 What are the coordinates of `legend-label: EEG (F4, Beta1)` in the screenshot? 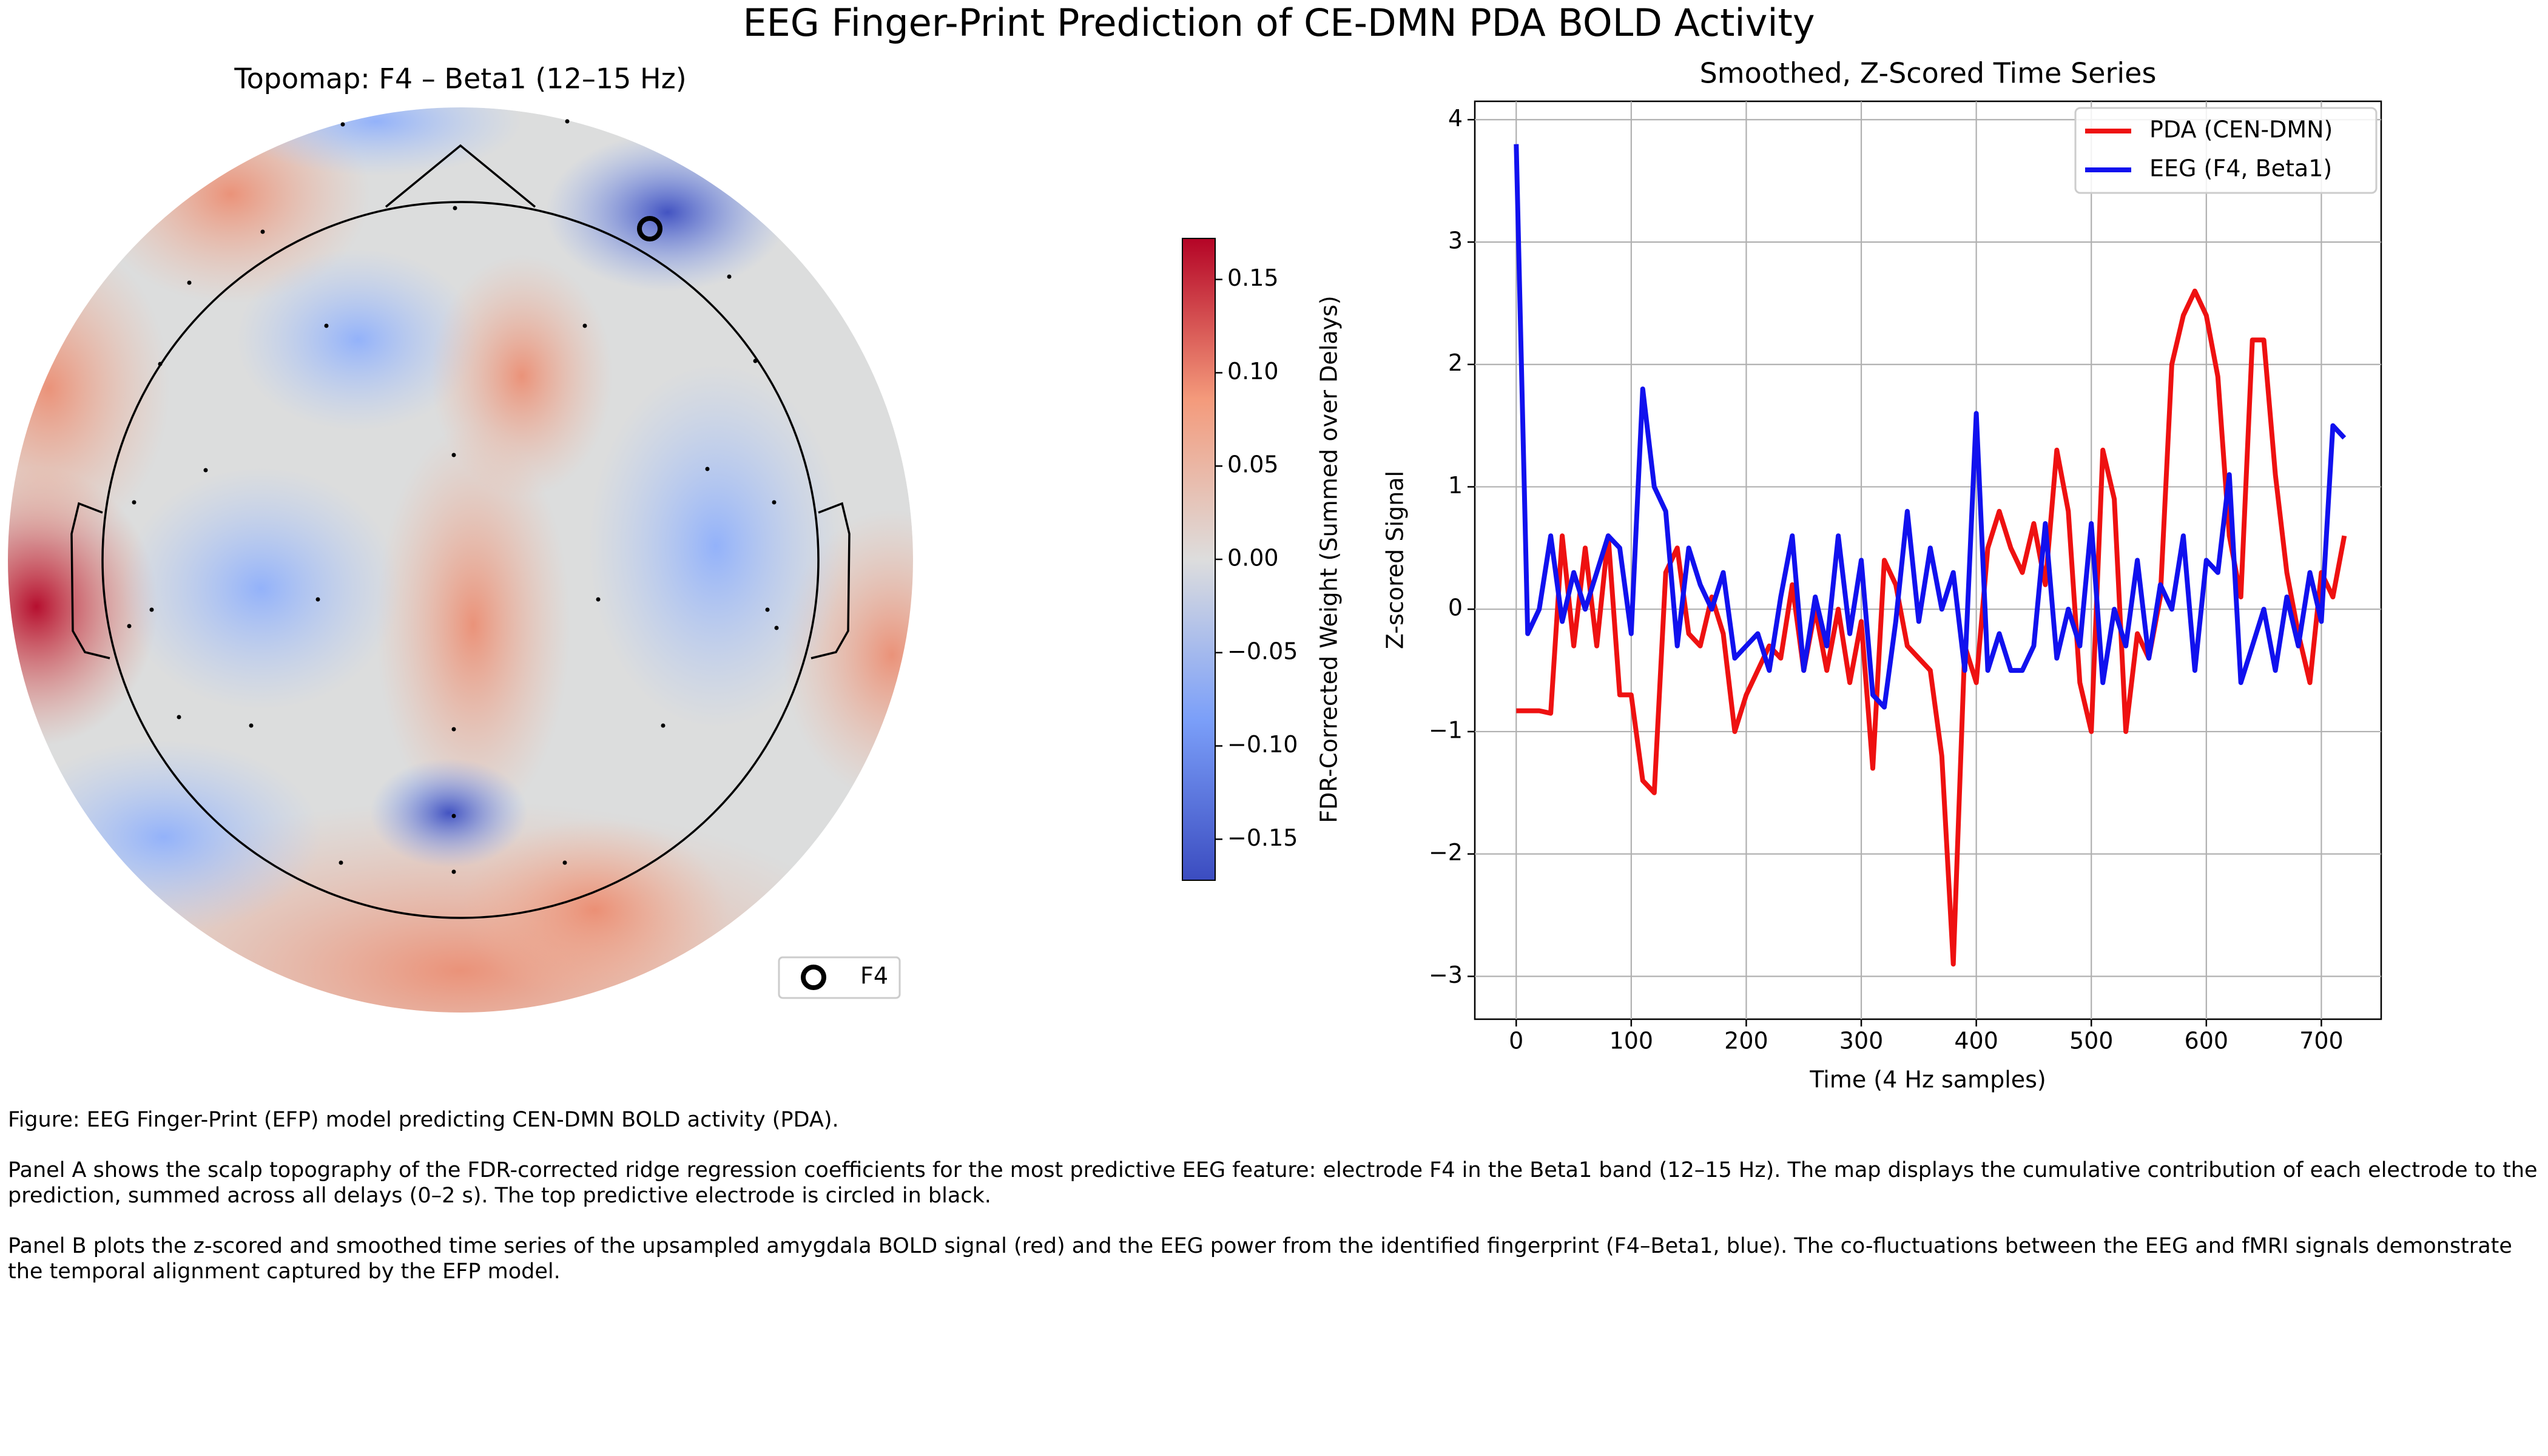 It's located at (2240, 168).